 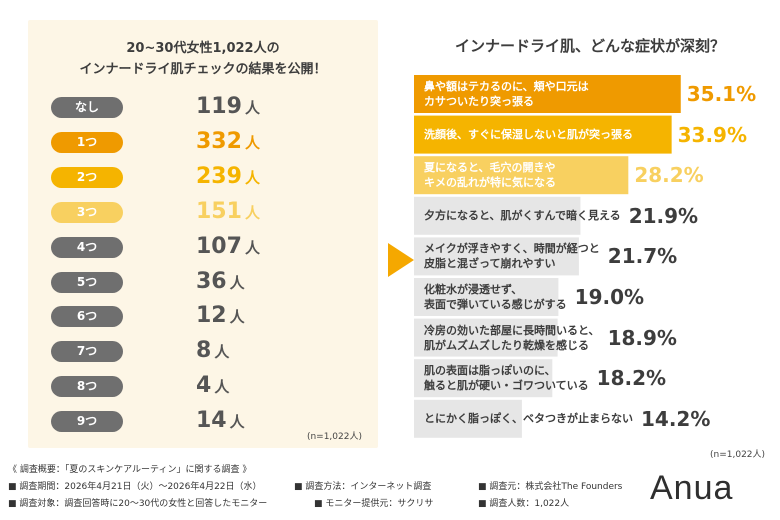 I want to click on left-sample-size: (n=1,022人), so click(x=334, y=437).